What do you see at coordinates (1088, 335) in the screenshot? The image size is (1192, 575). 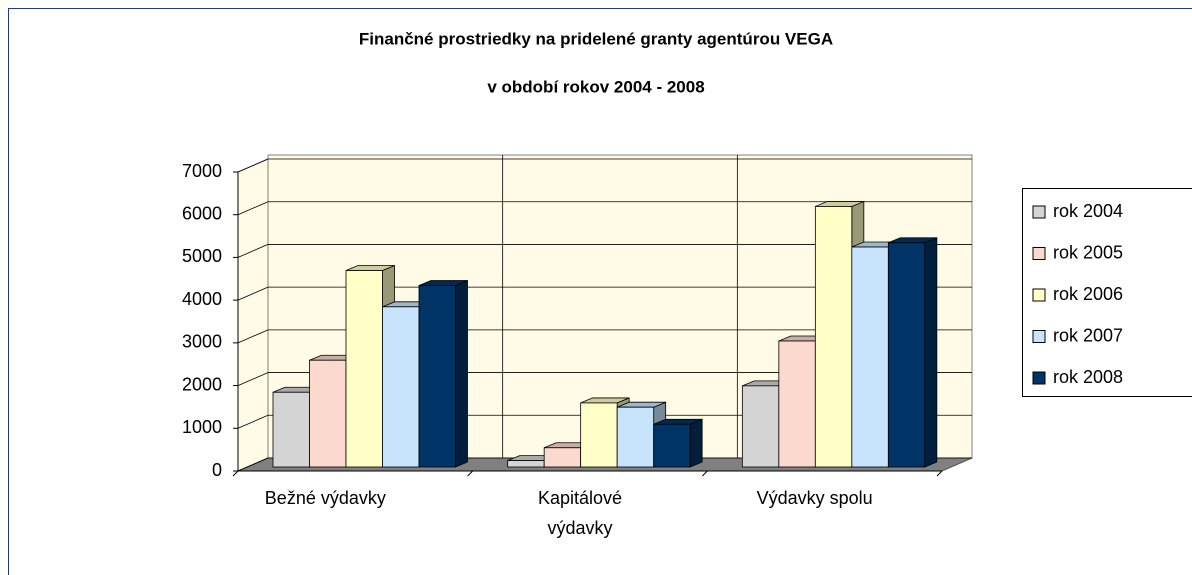 I see `legend-label: rok 2007` at bounding box center [1088, 335].